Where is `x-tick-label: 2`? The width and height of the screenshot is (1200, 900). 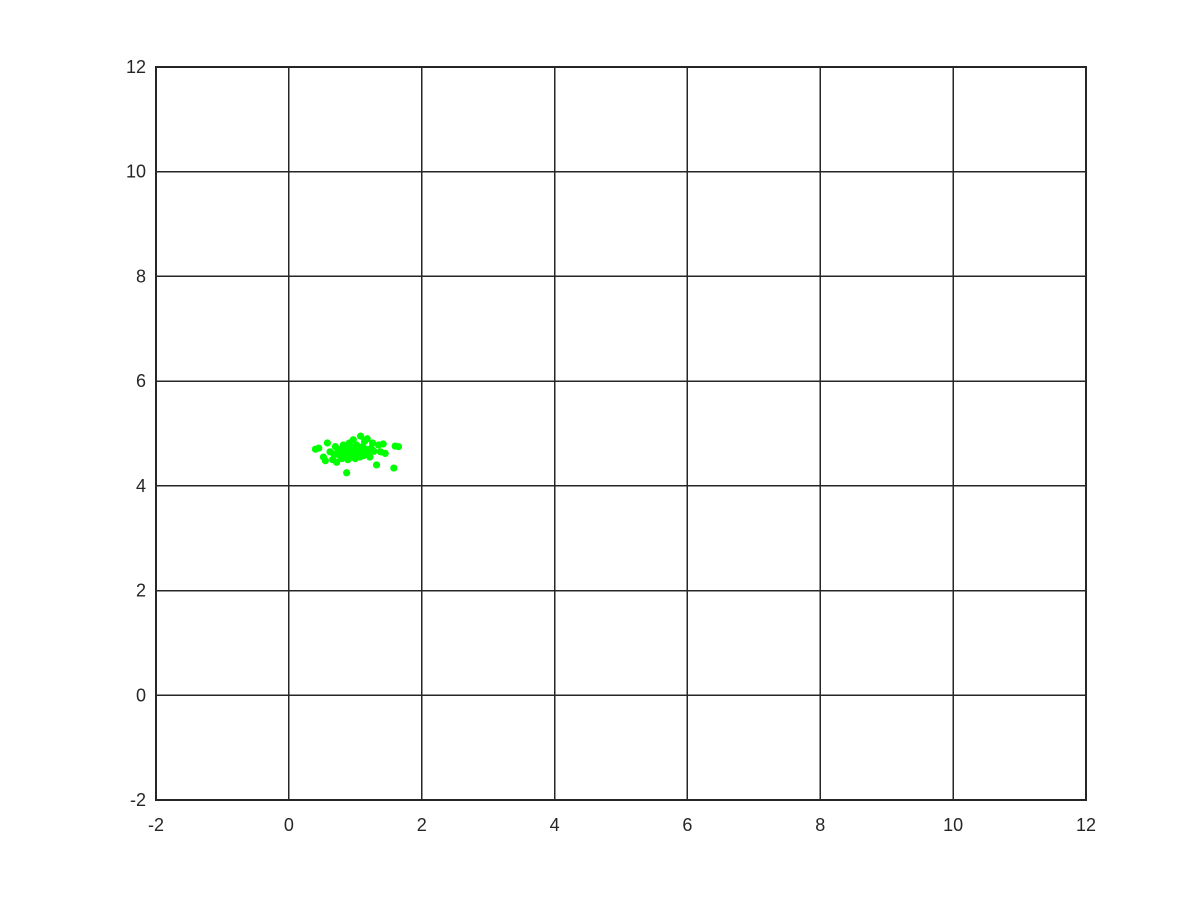 x-tick-label: 2 is located at coordinates (422, 825).